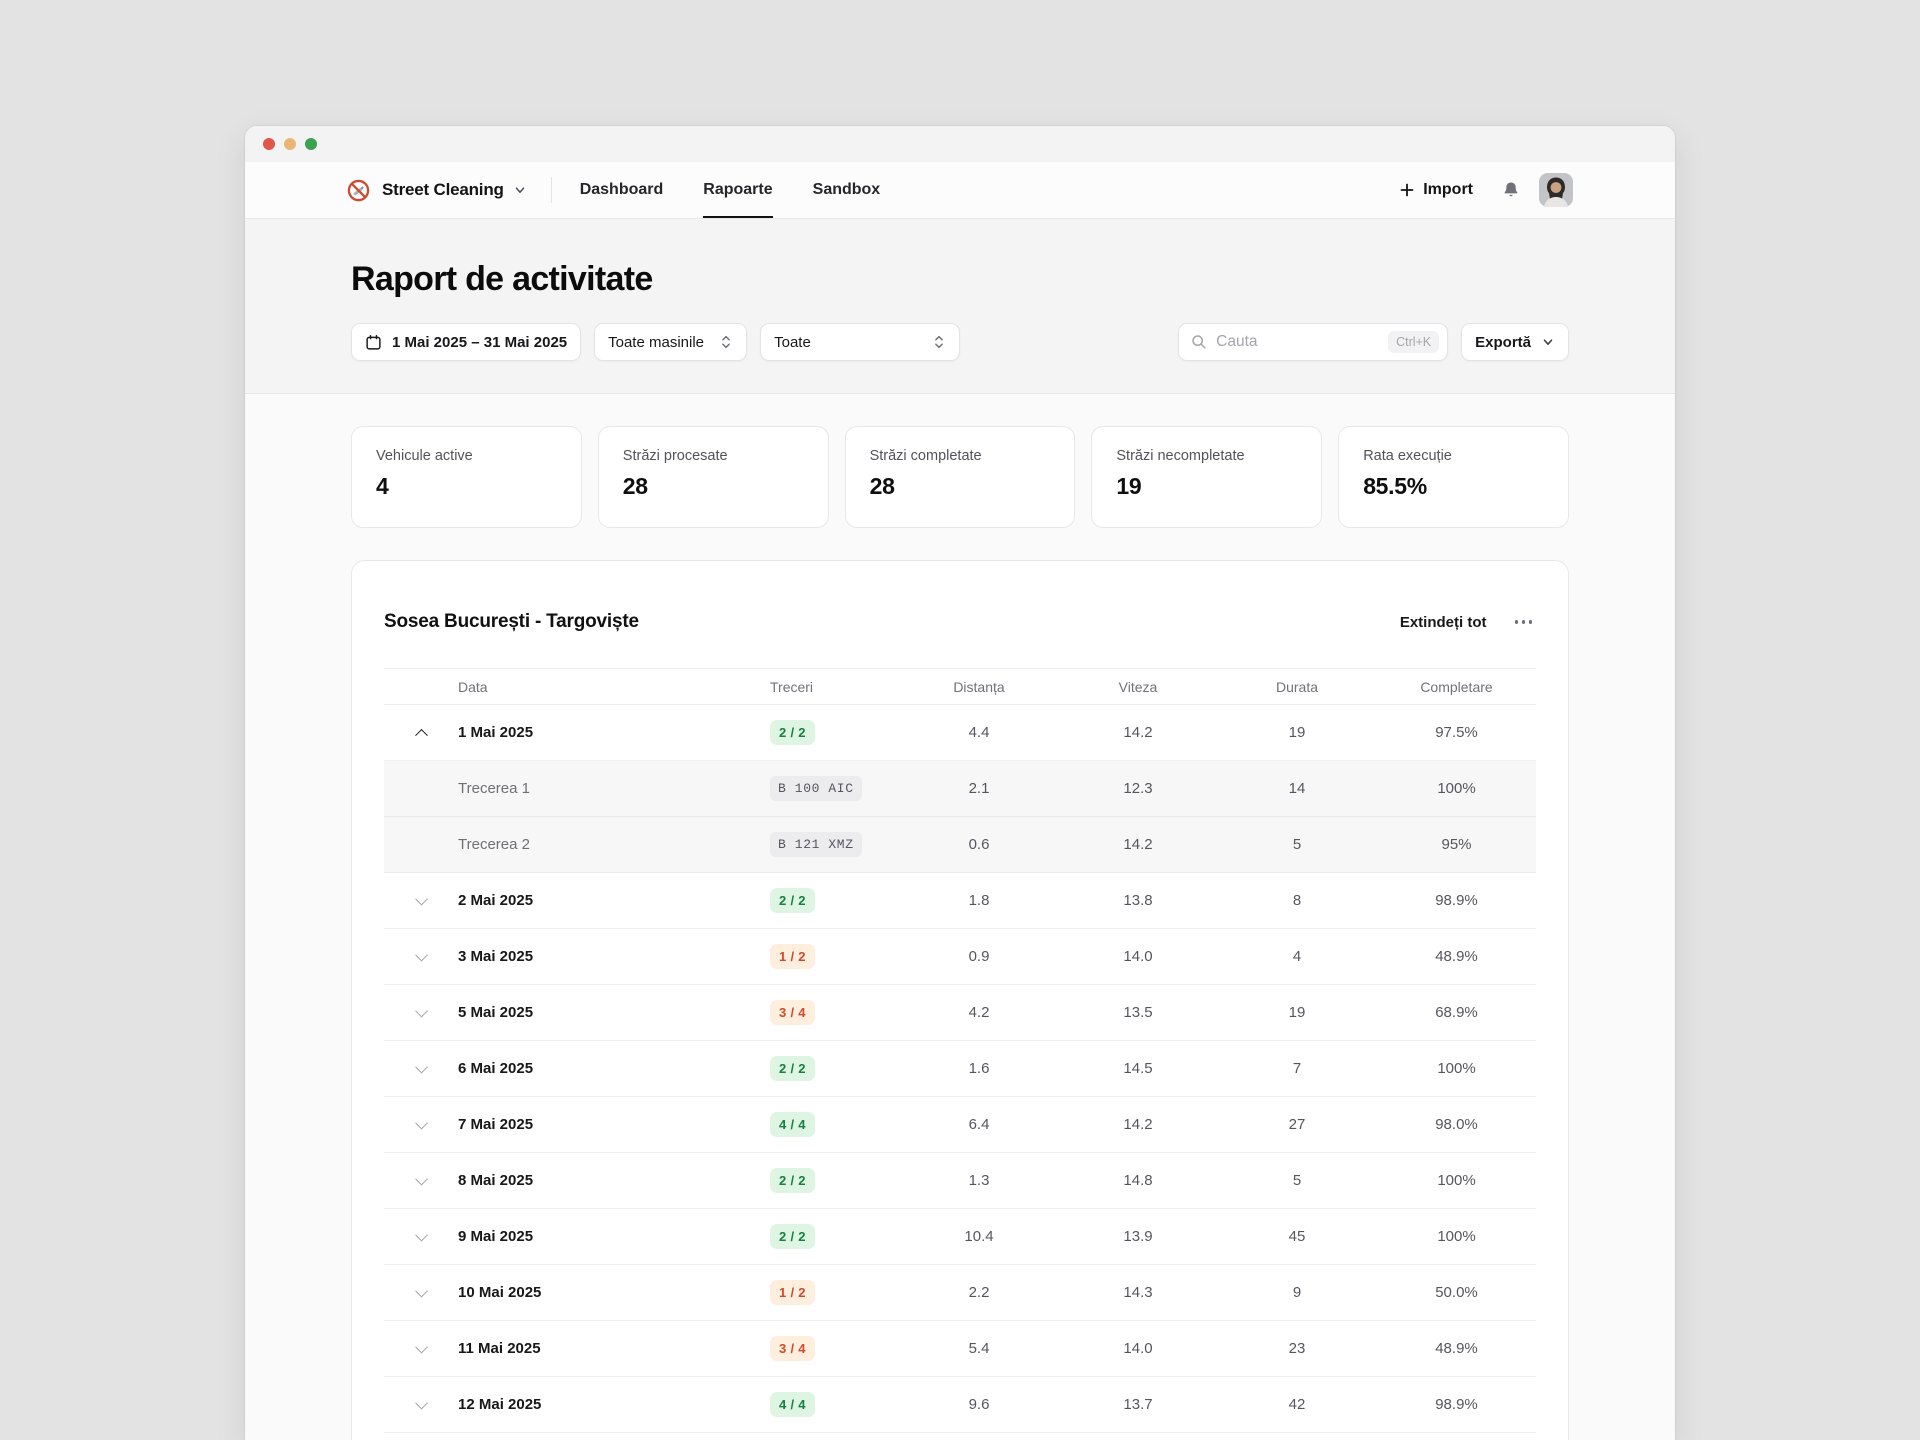 Image resolution: width=1920 pixels, height=1440 pixels. Describe the element at coordinates (1298, 342) in the screenshot. I see `search-input` at that location.